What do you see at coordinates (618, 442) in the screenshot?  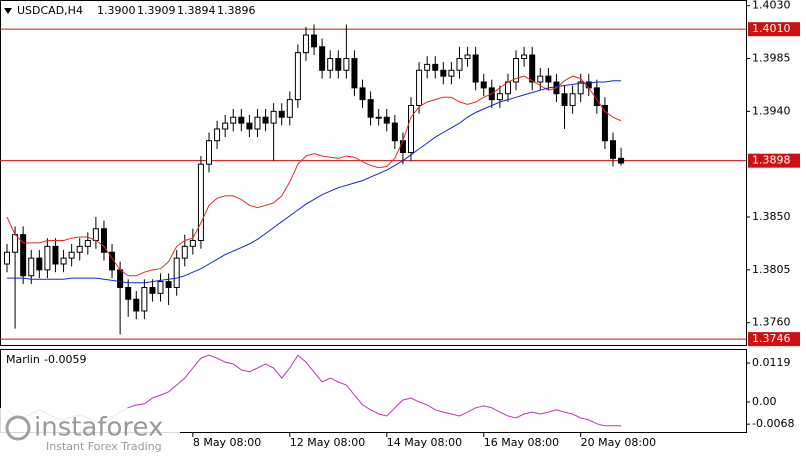 I see `x-tick-label: 20 May 08:00` at bounding box center [618, 442].